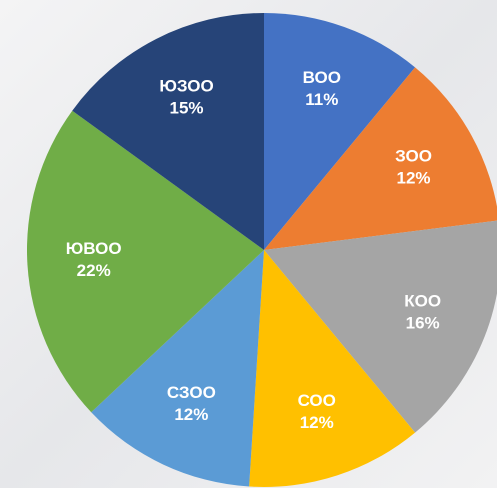 This screenshot has width=497, height=488. What do you see at coordinates (423, 322) in the screenshot?
I see `slice-value: 16%` at bounding box center [423, 322].